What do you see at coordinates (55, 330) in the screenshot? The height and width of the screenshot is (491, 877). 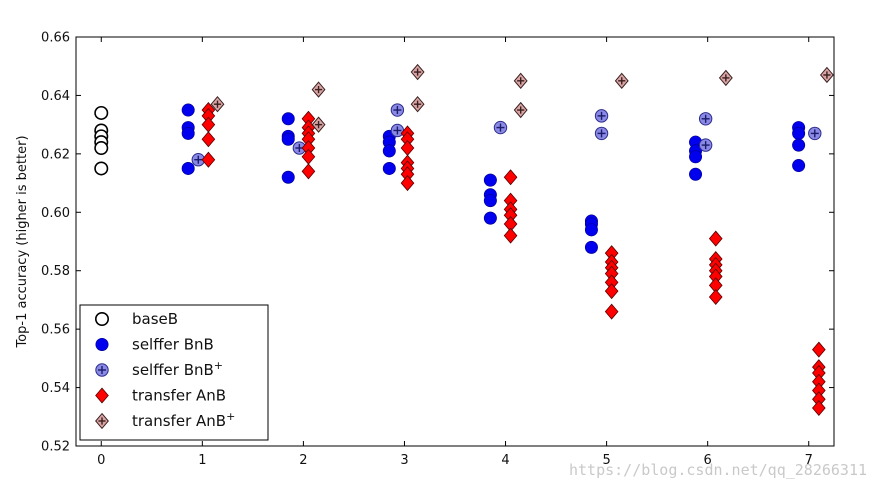 I see `y-tick-label: 0.56` at bounding box center [55, 330].